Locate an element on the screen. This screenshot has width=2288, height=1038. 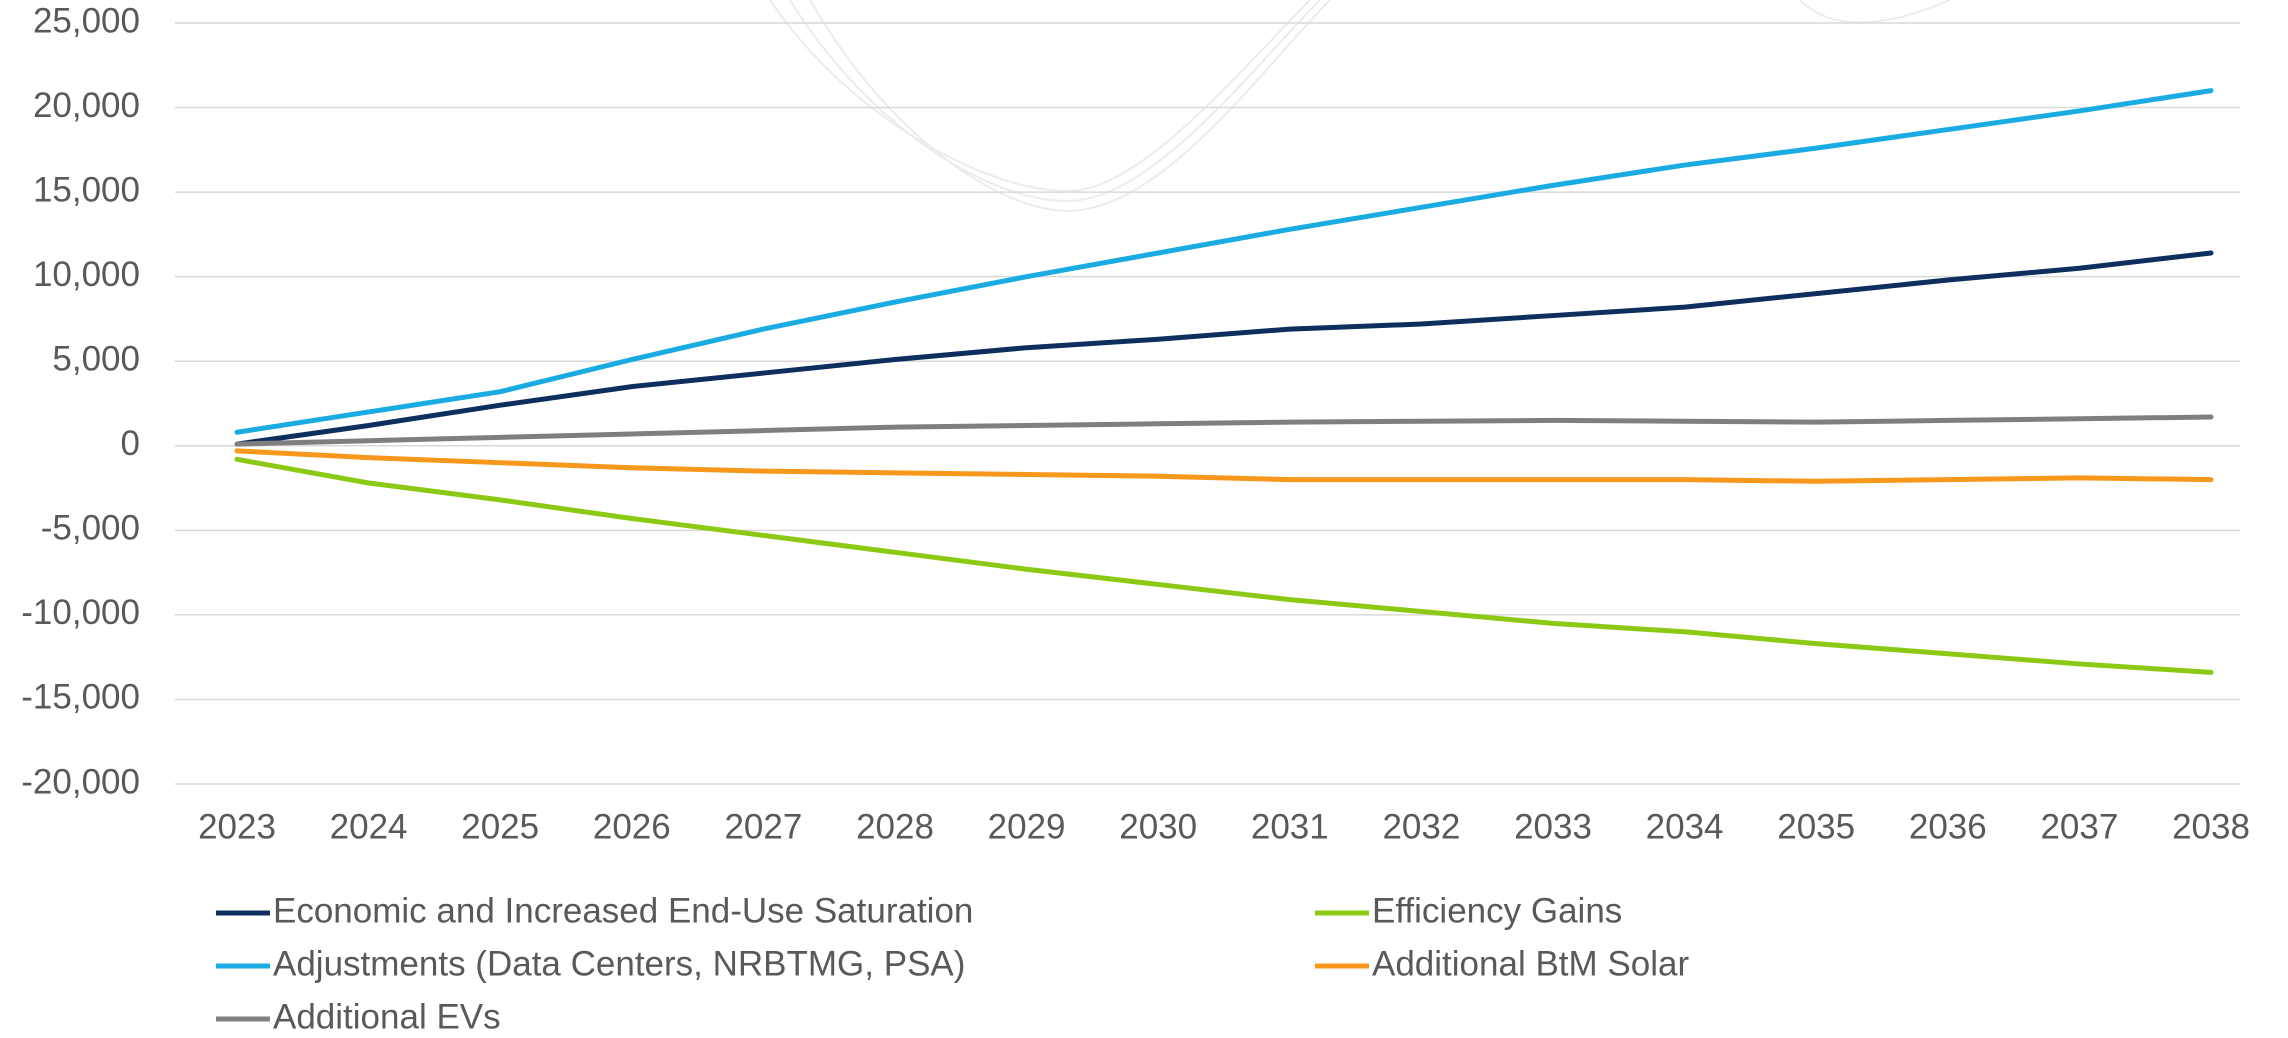
y-tick-label: -5,000 is located at coordinates (90, 528).